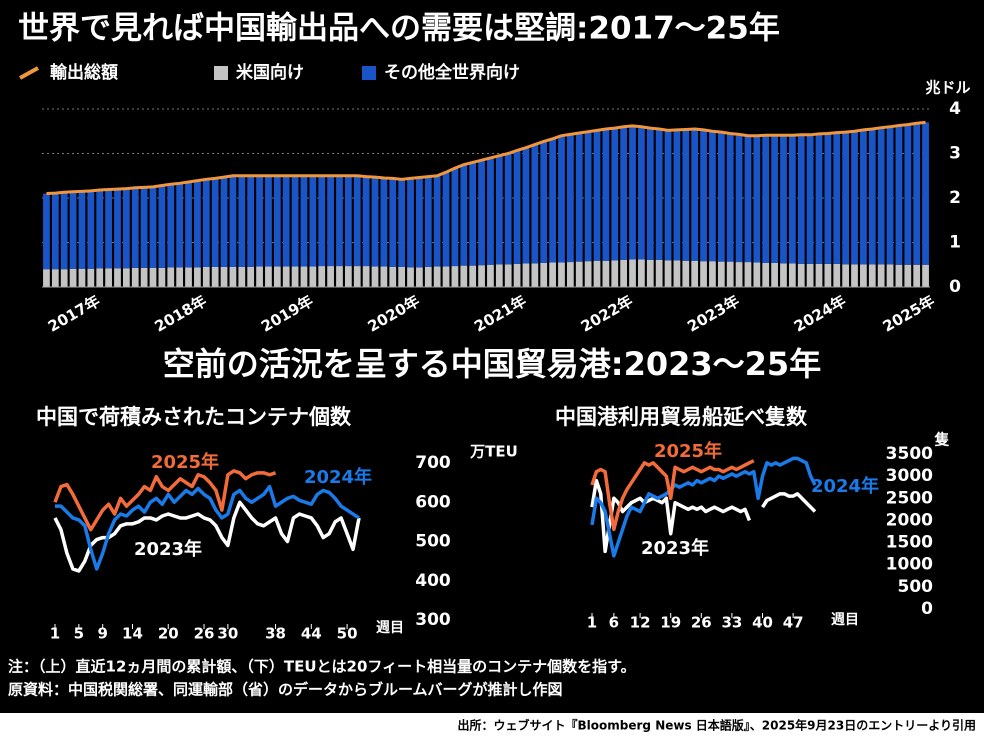 The image size is (984, 739). I want to click on y-unit: 隻, so click(941, 440).